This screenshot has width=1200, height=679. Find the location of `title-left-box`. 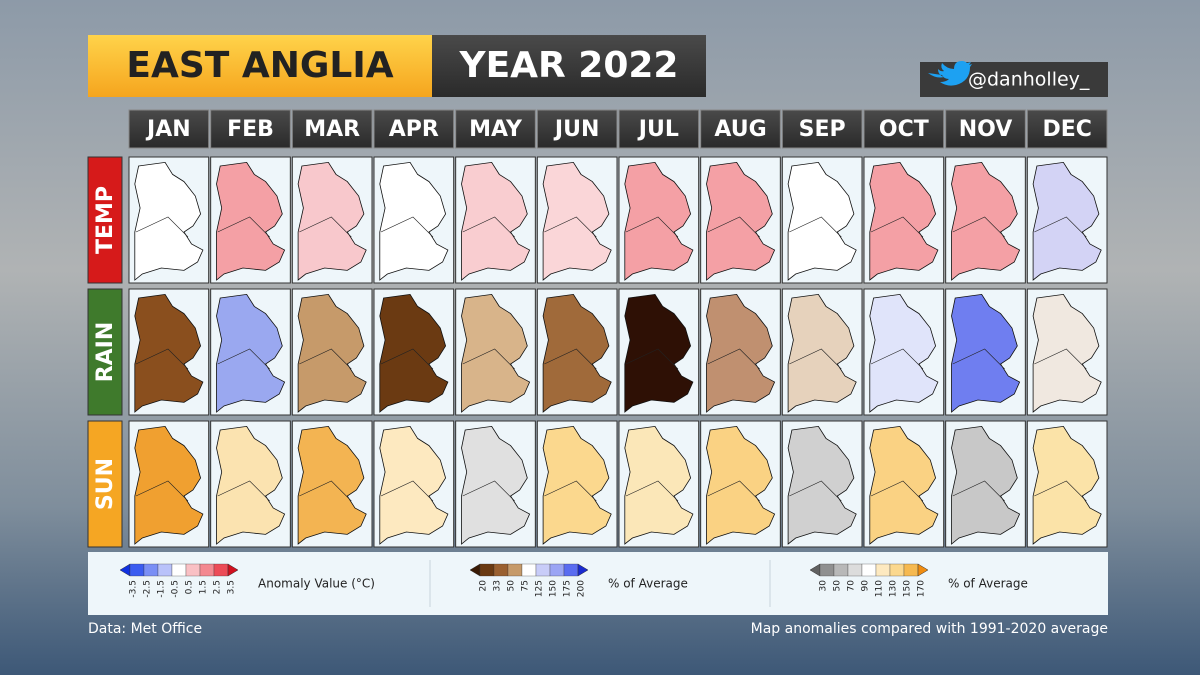

title-left-box is located at coordinates (260, 66).